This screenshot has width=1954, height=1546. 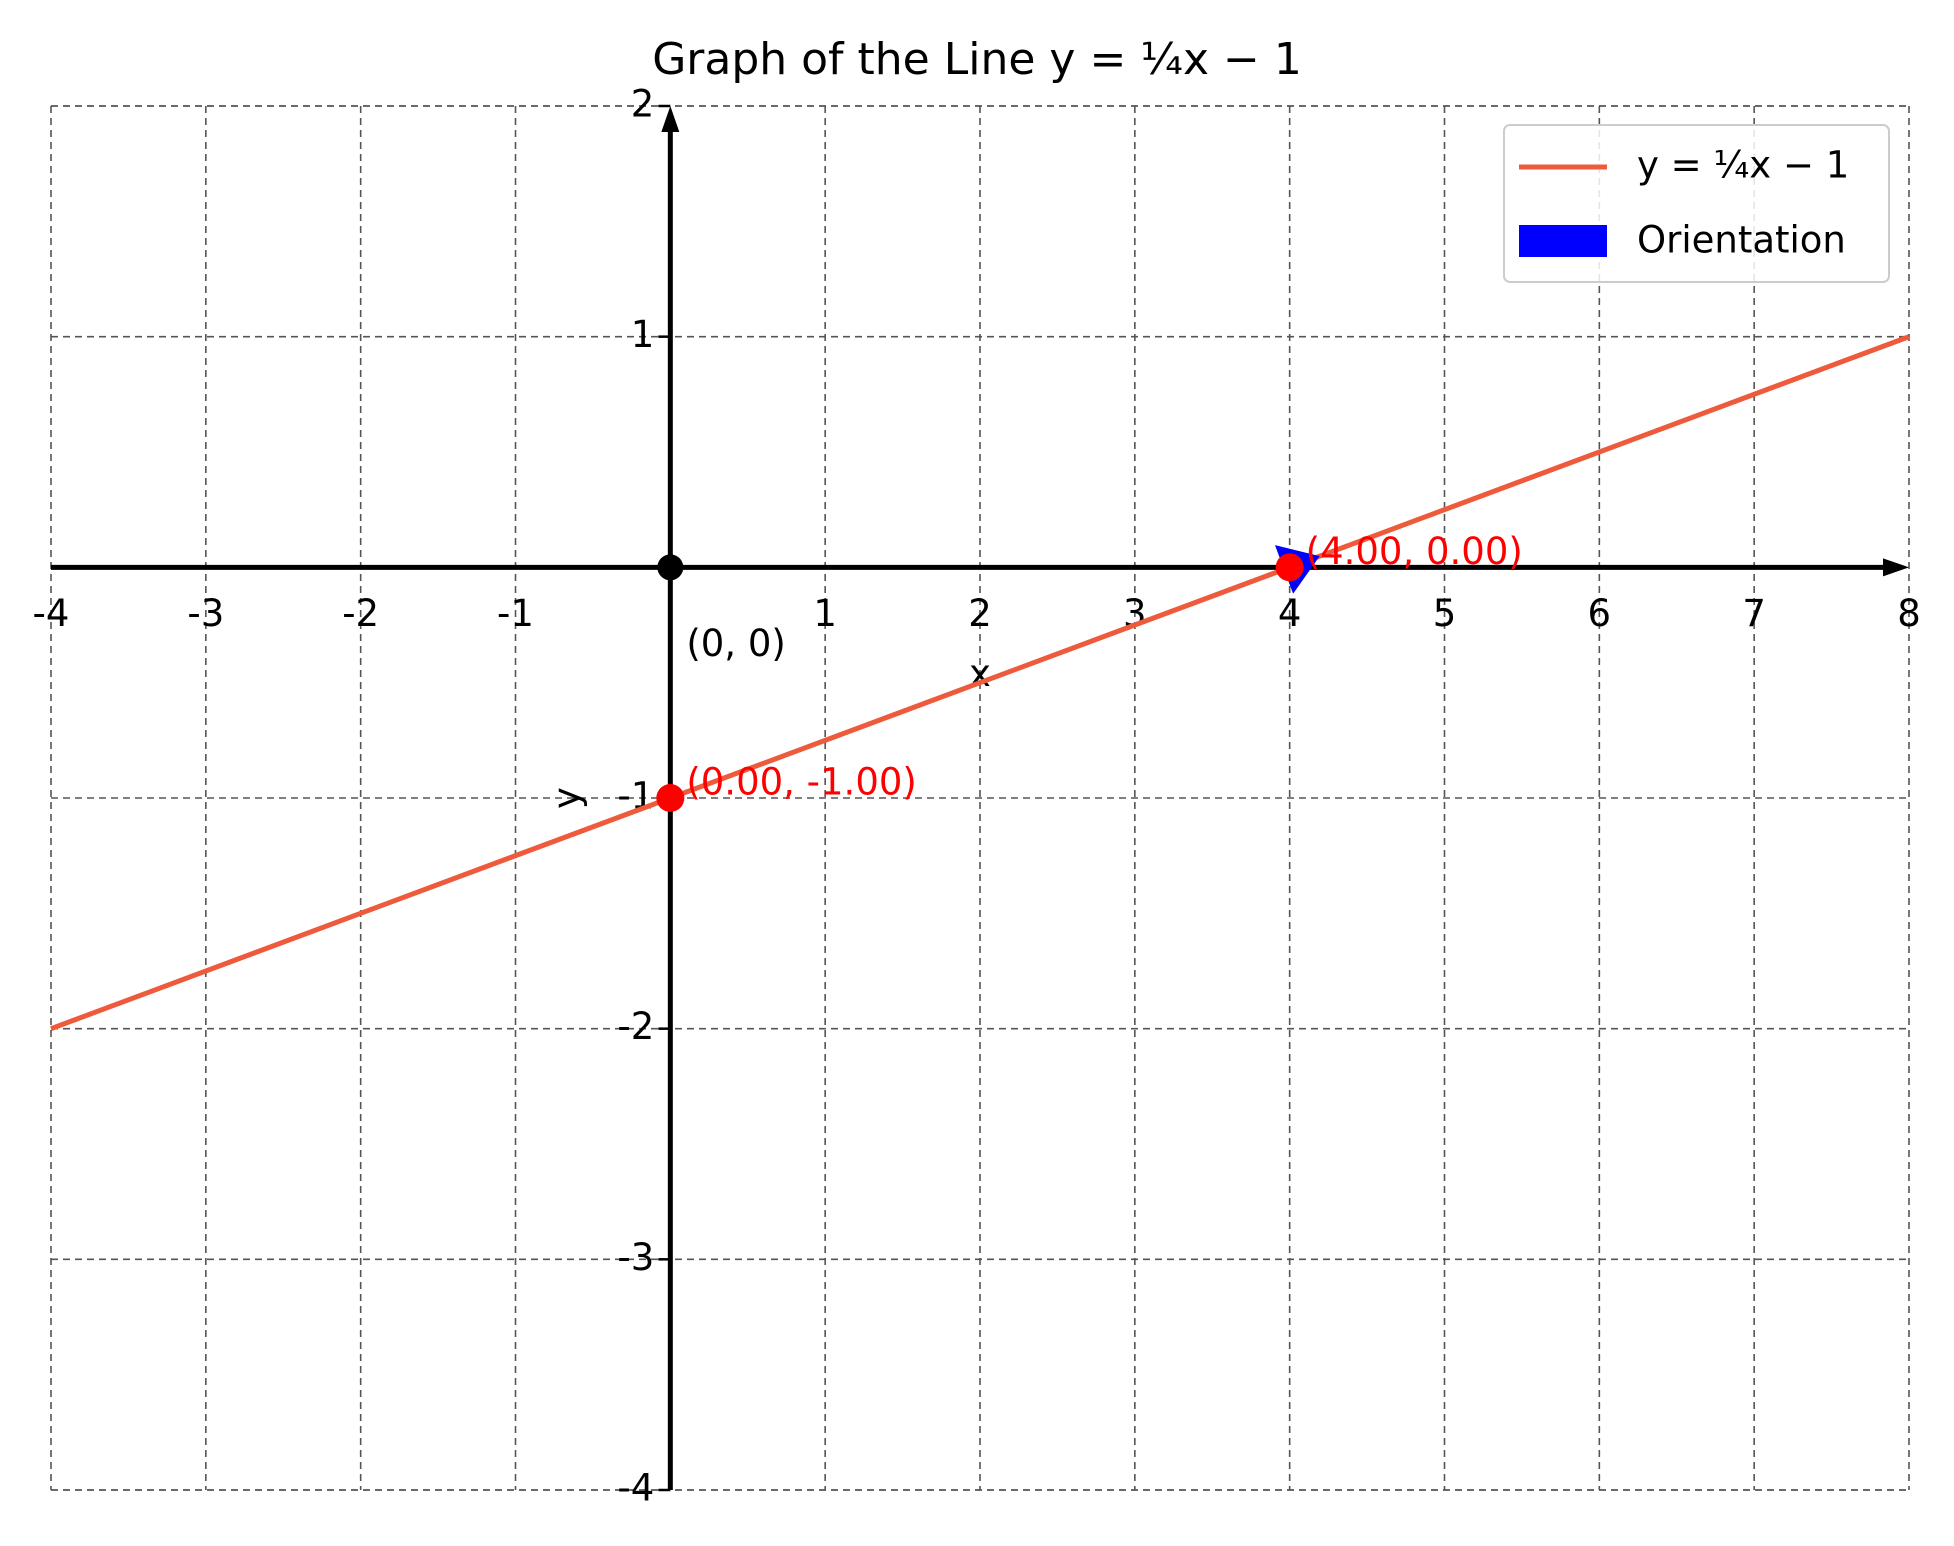 What do you see at coordinates (1445, 613) in the screenshot?
I see `x-tick-label: 5` at bounding box center [1445, 613].